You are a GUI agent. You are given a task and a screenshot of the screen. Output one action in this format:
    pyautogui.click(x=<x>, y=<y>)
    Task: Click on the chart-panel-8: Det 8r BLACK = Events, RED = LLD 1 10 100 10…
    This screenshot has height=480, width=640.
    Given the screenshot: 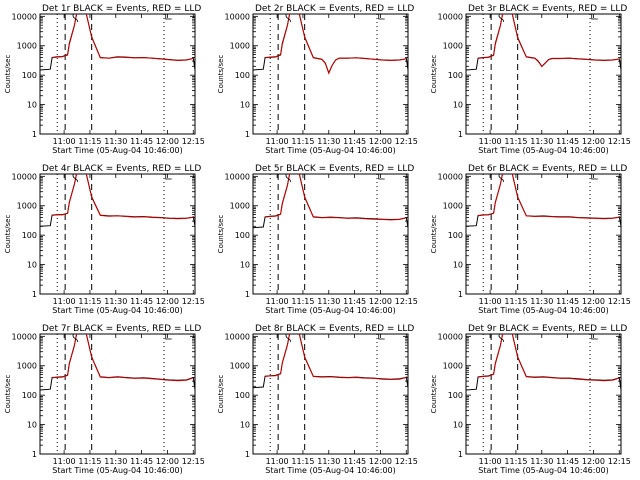 What is the action you would take?
    pyautogui.click(x=317, y=399)
    